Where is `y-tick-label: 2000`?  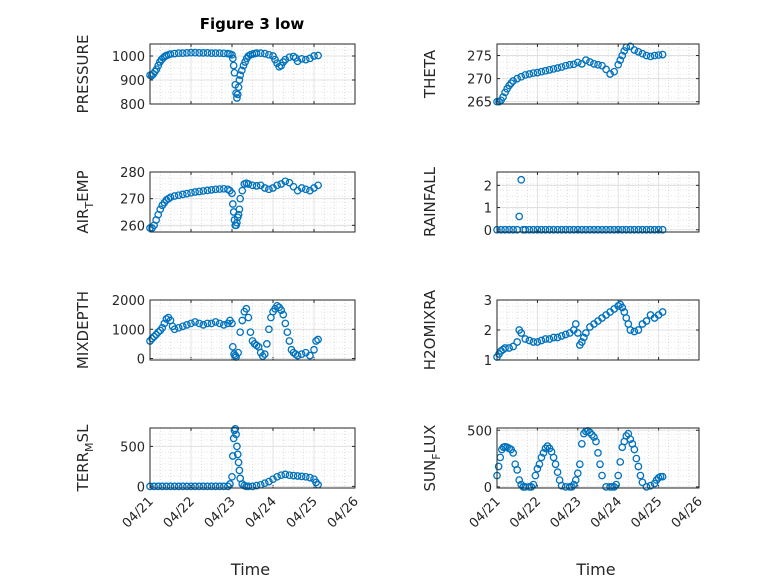 y-tick-label: 2000 is located at coordinates (128, 301).